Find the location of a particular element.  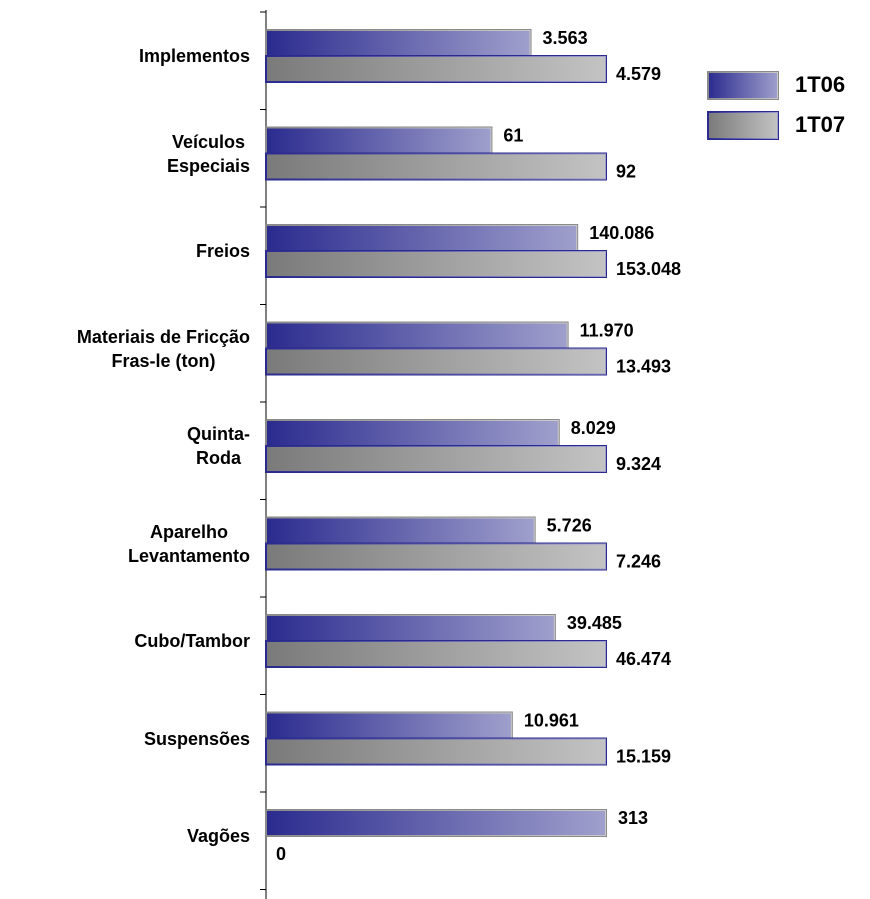

value-label: 5.726 is located at coordinates (569, 525).